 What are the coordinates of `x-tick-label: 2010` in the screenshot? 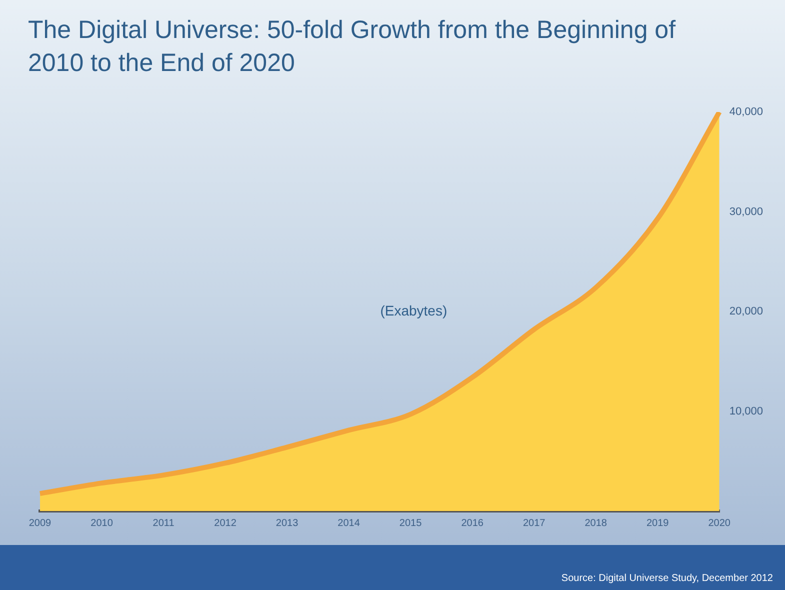 It's located at (102, 523).